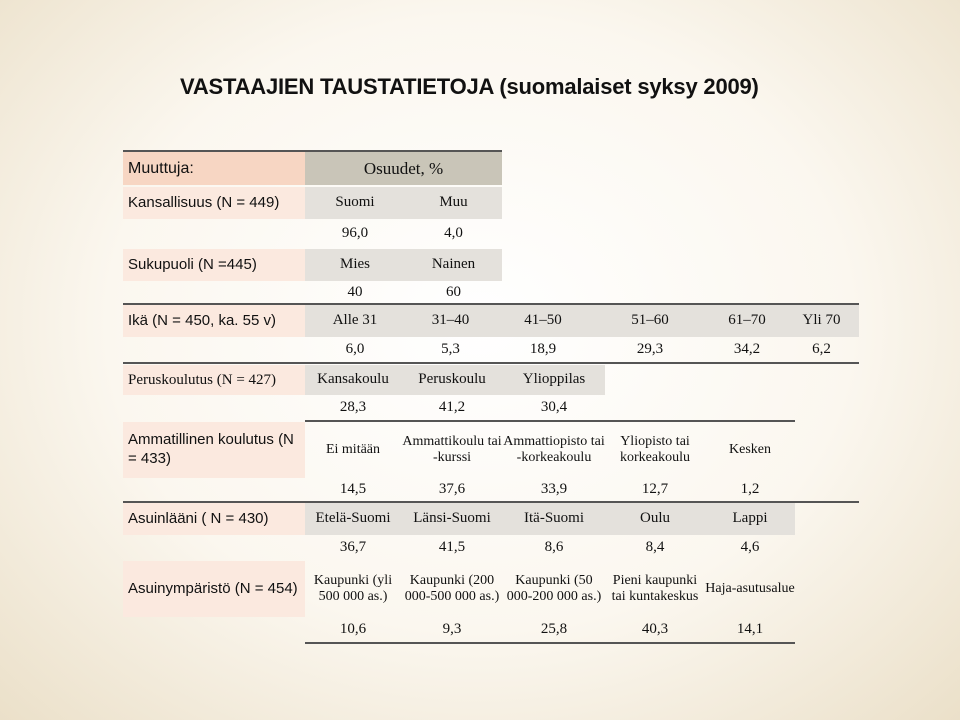 The image size is (960, 720). I want to click on vocational-label-bg, so click(214, 450).